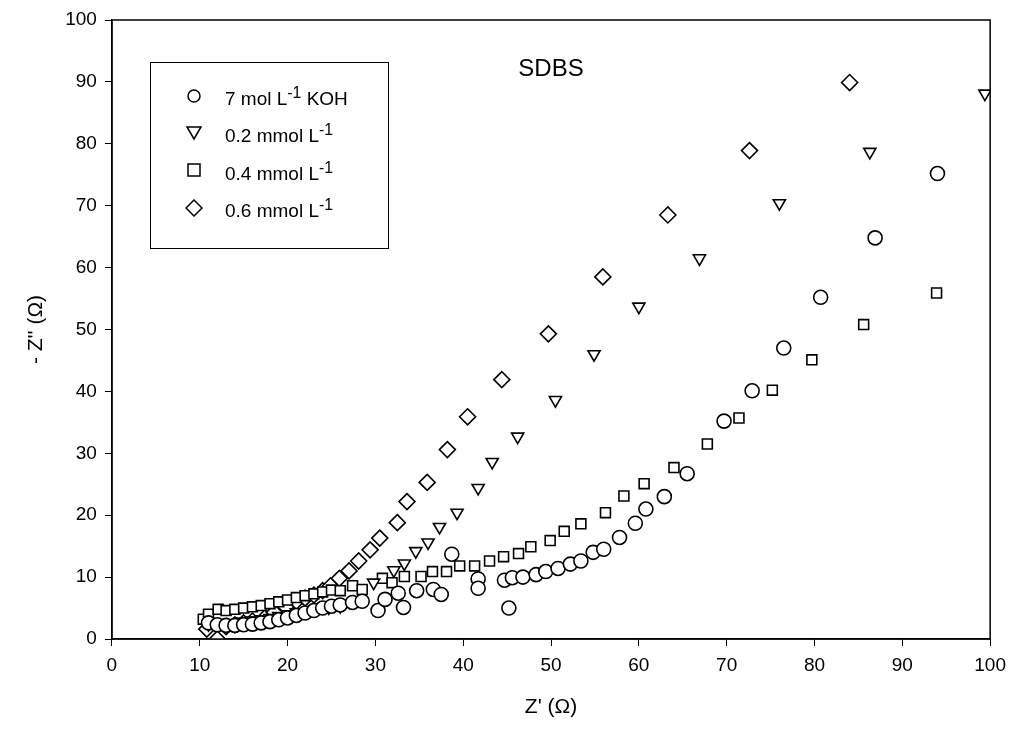 The image size is (1014, 736). What do you see at coordinates (81, 19) in the screenshot?
I see `y-tick-label: 100` at bounding box center [81, 19].